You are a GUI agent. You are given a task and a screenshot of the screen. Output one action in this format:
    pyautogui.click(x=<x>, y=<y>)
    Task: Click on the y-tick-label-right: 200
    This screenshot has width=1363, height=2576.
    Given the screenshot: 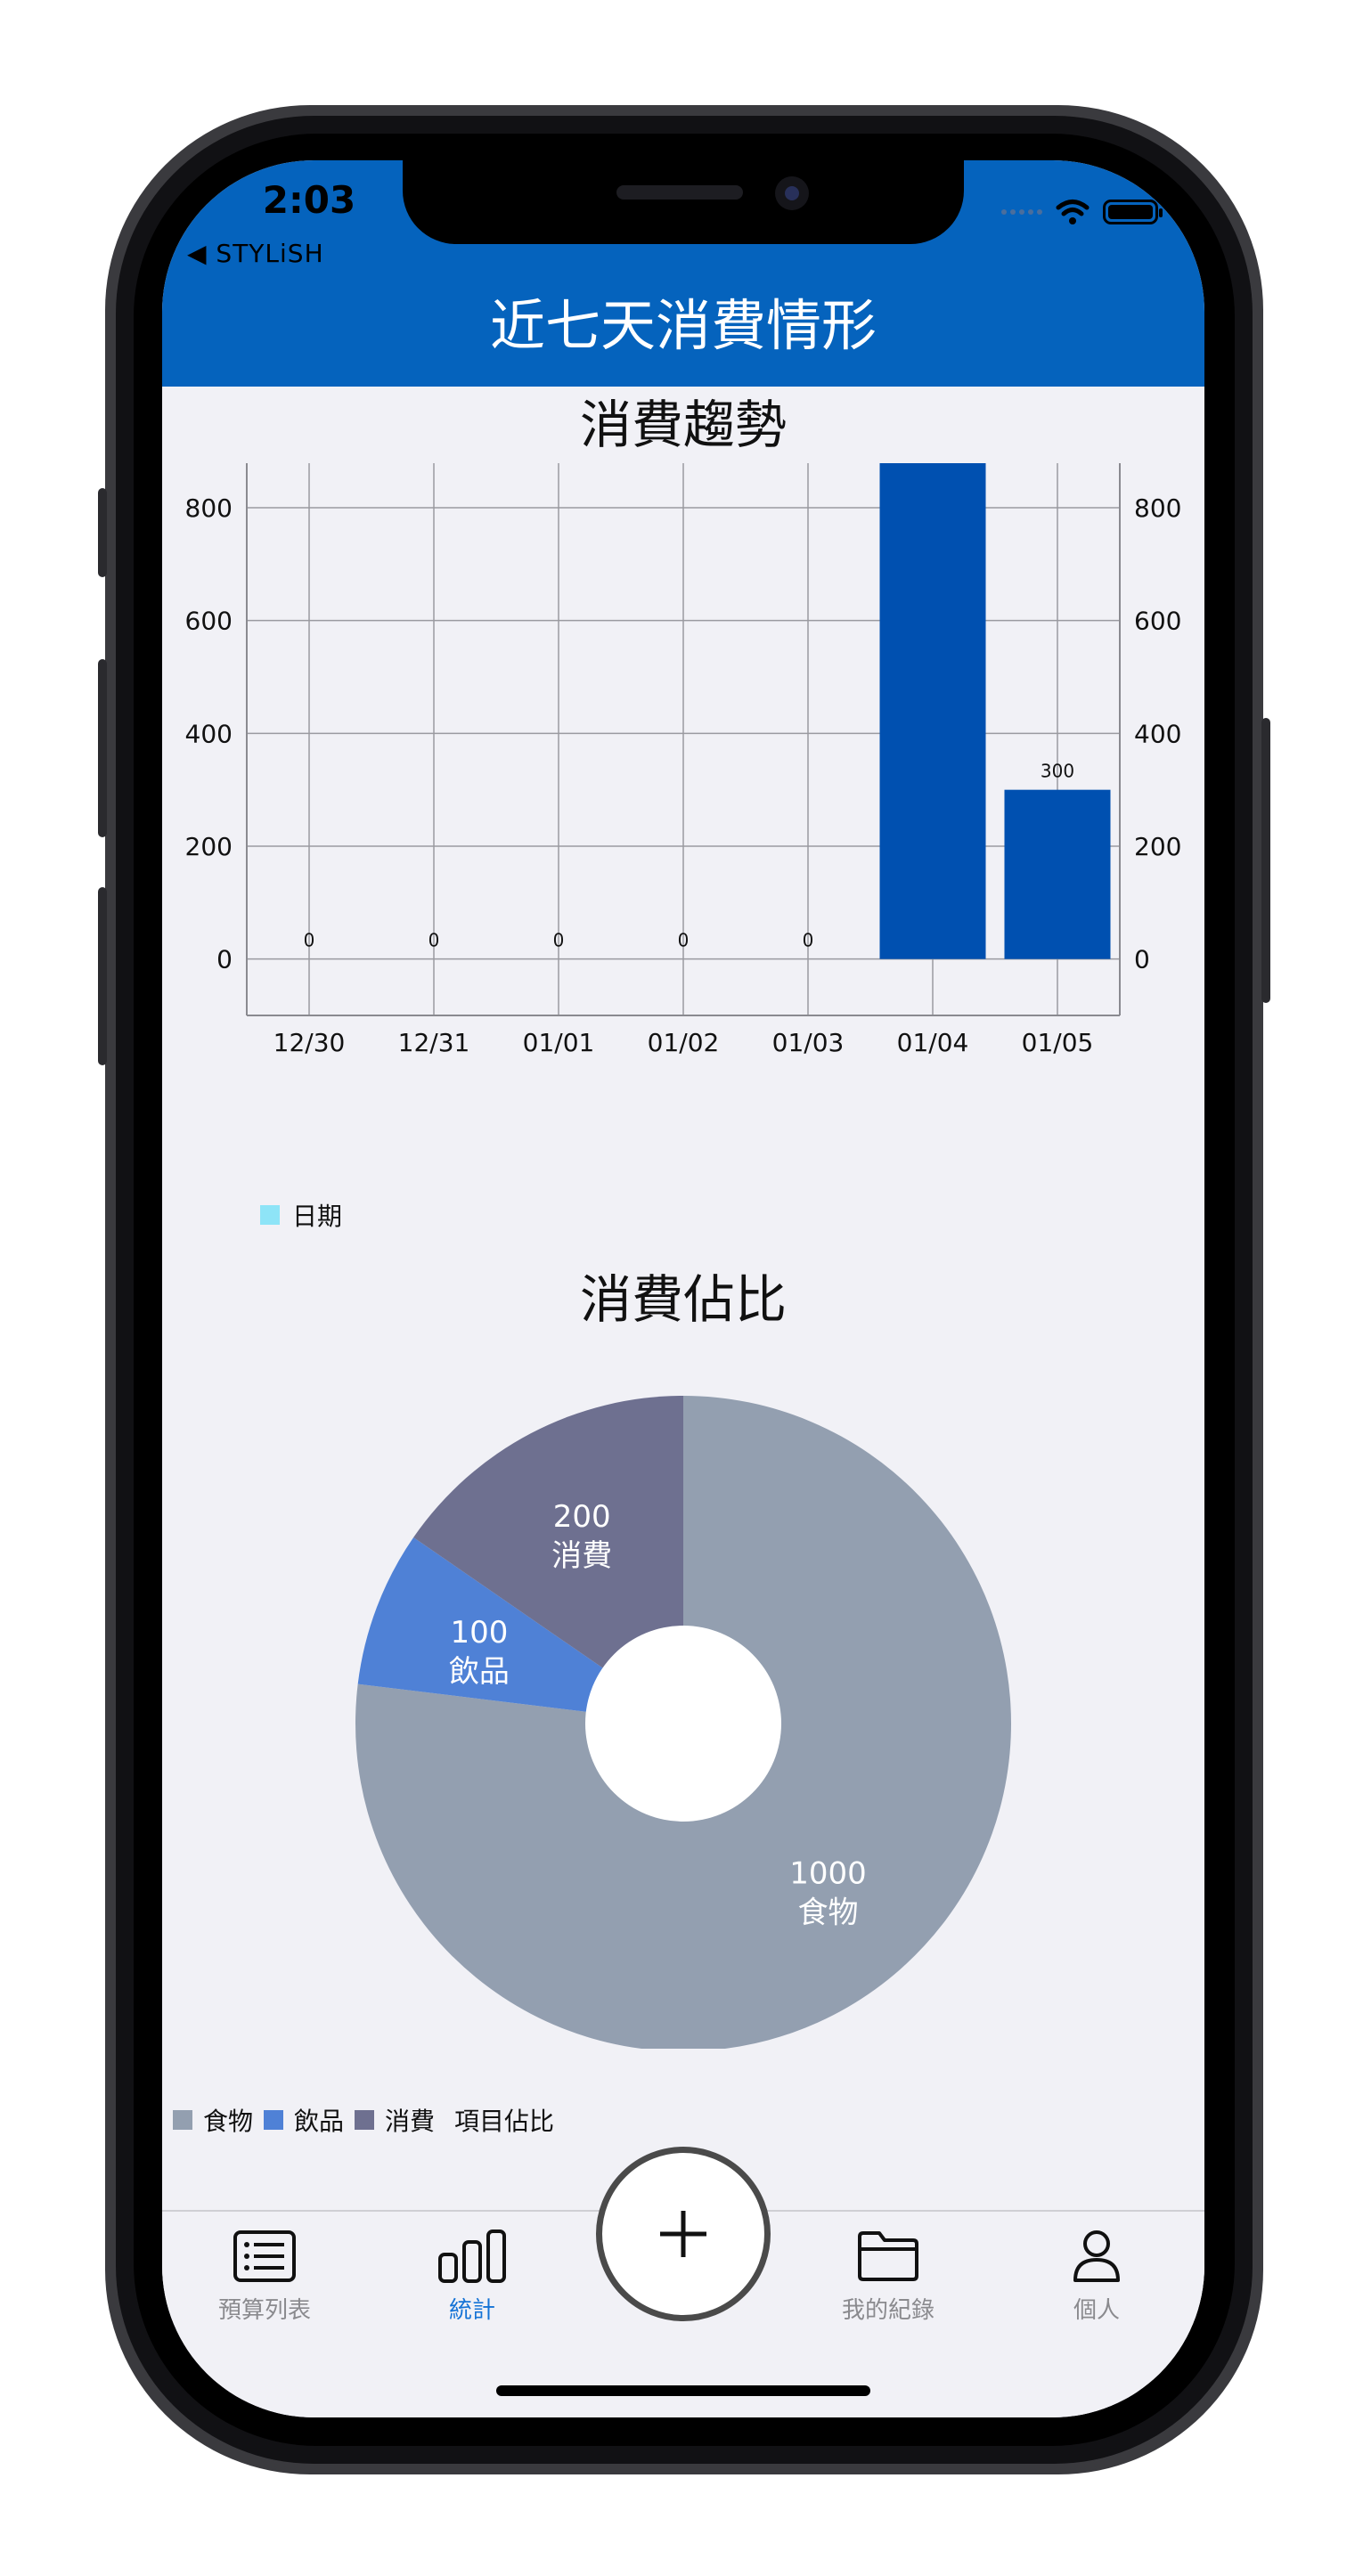 What is the action you would take?
    pyautogui.click(x=1157, y=846)
    